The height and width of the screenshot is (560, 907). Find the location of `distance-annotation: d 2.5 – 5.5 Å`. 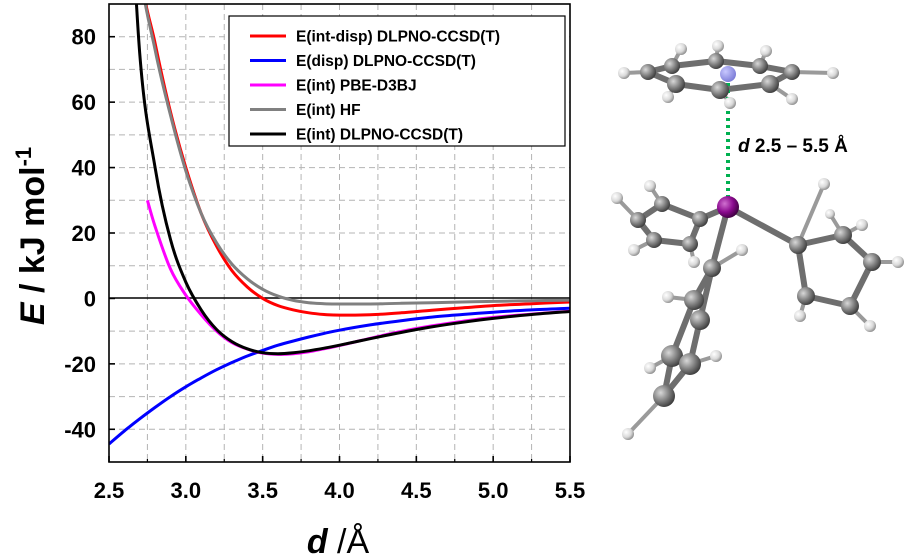

distance-annotation: d 2.5 – 5.5 Å is located at coordinates (793, 146).